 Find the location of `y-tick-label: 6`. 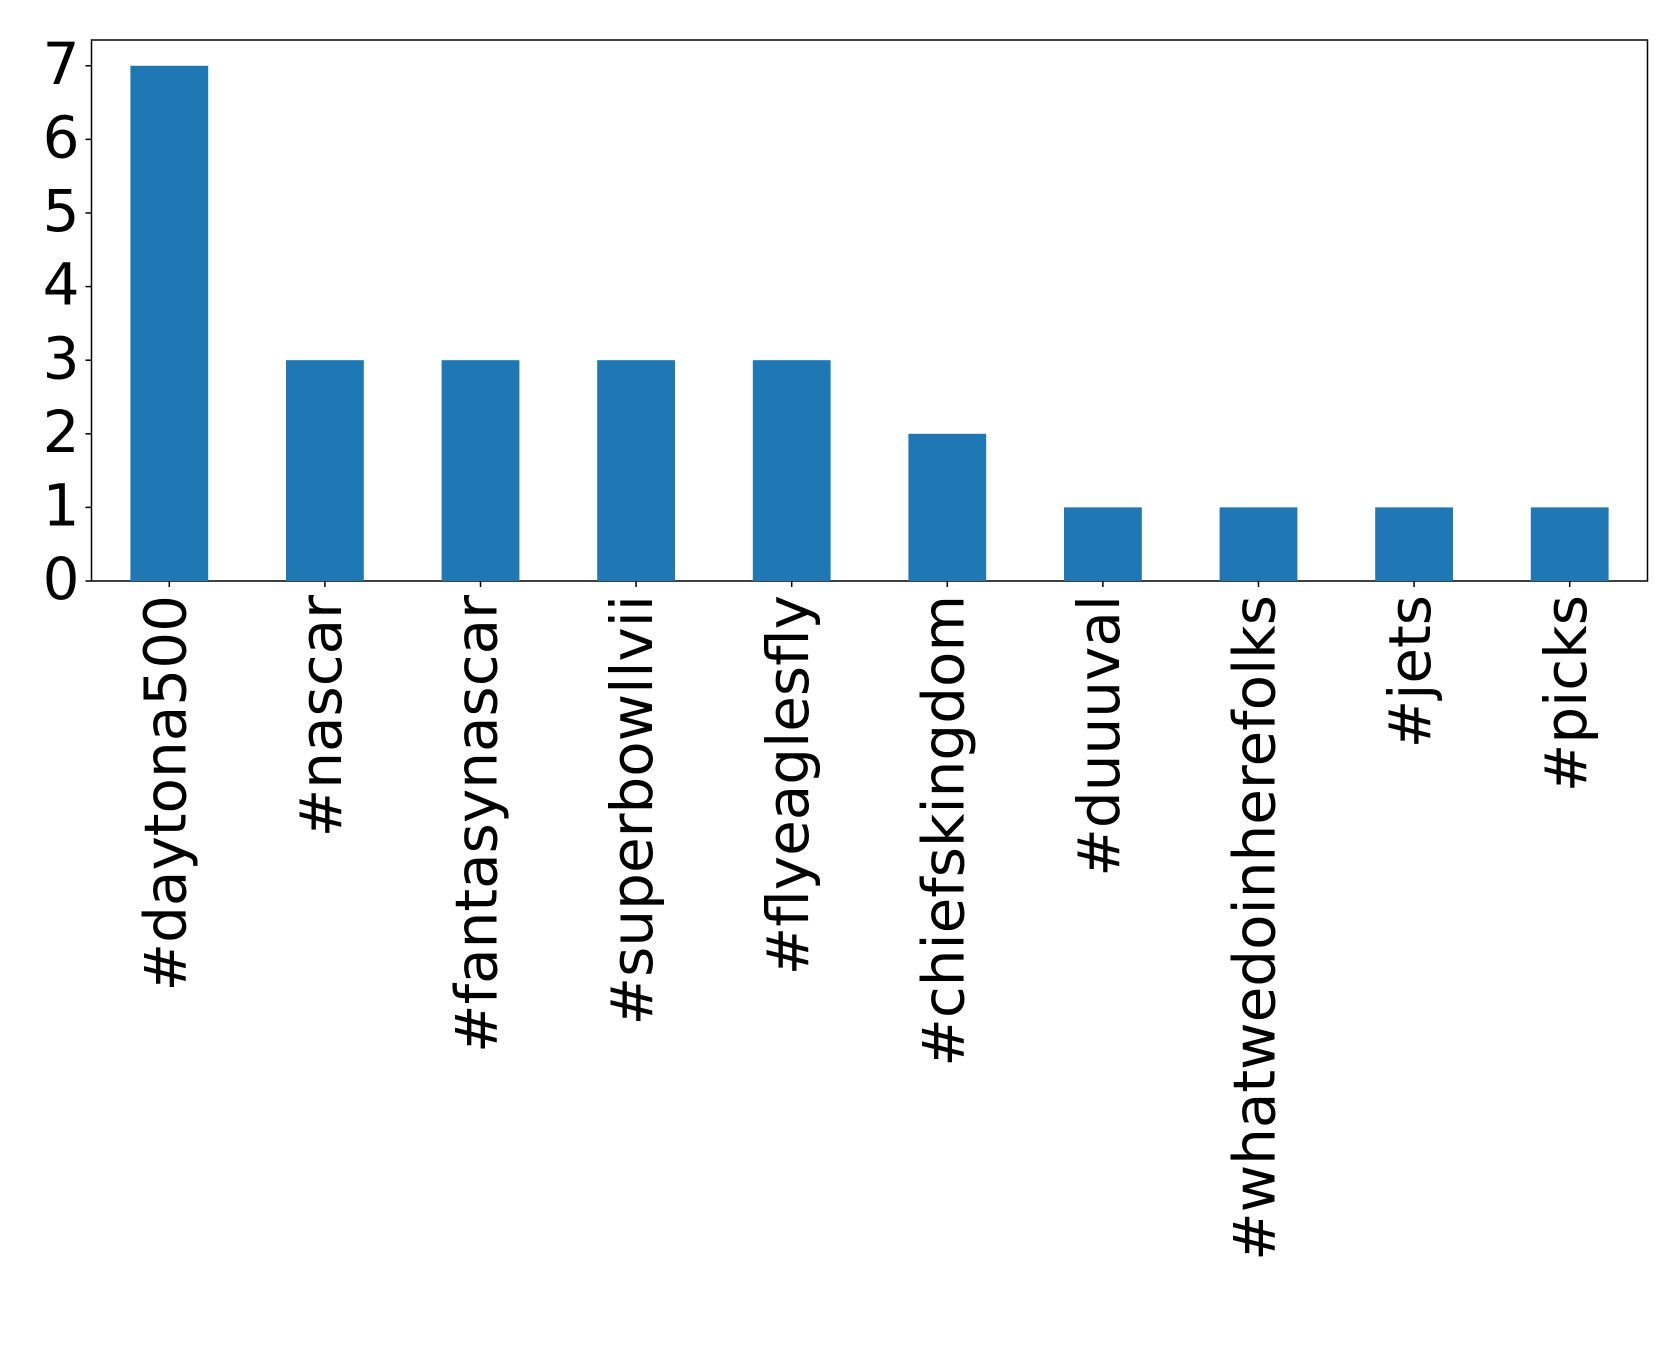

y-tick-label: 6 is located at coordinates (61, 137).